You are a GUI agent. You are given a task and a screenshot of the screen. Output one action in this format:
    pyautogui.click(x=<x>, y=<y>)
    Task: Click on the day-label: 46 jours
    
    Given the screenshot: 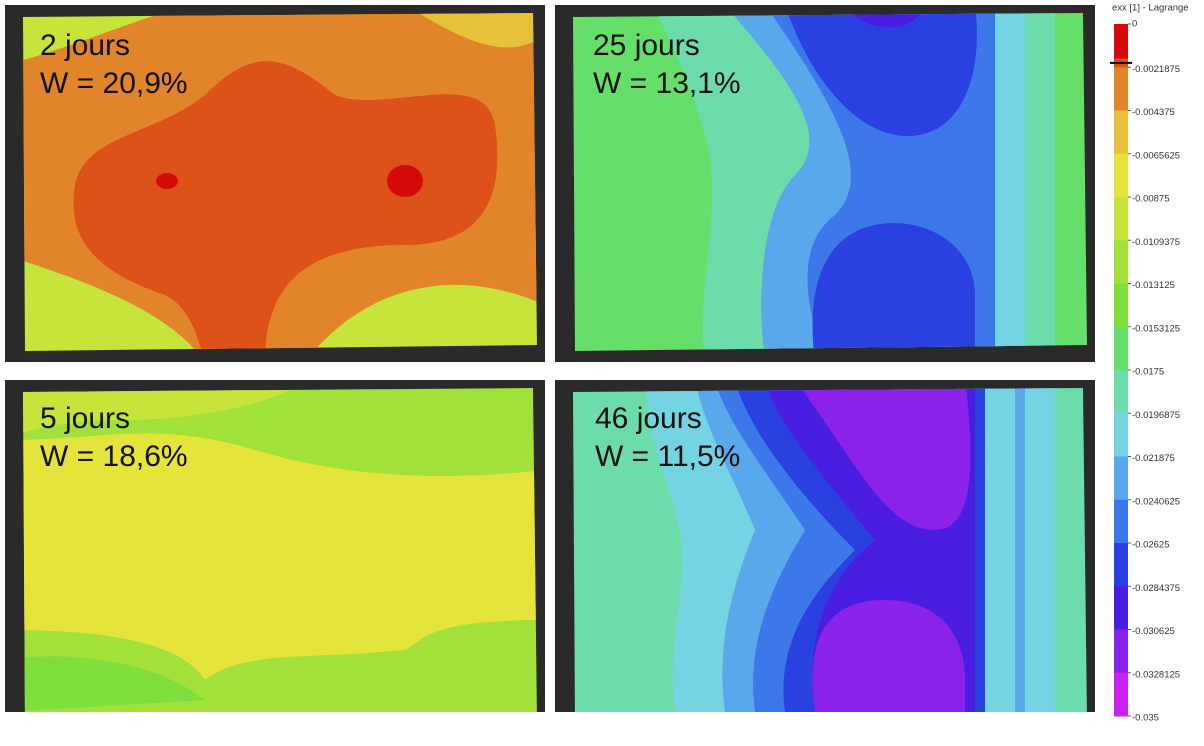 What is the action you would take?
    pyautogui.click(x=648, y=418)
    